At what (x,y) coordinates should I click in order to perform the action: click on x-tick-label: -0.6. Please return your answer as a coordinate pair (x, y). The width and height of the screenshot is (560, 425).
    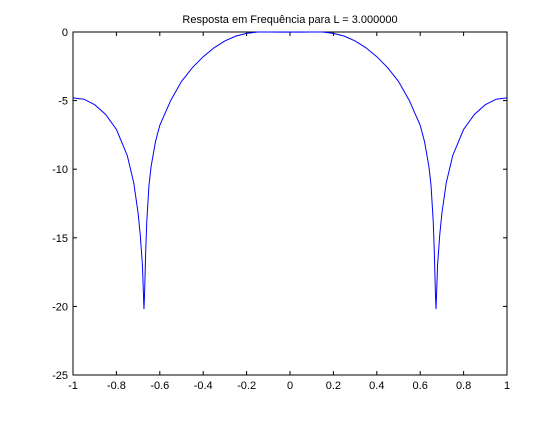
    Looking at the image, I should click on (159, 386).